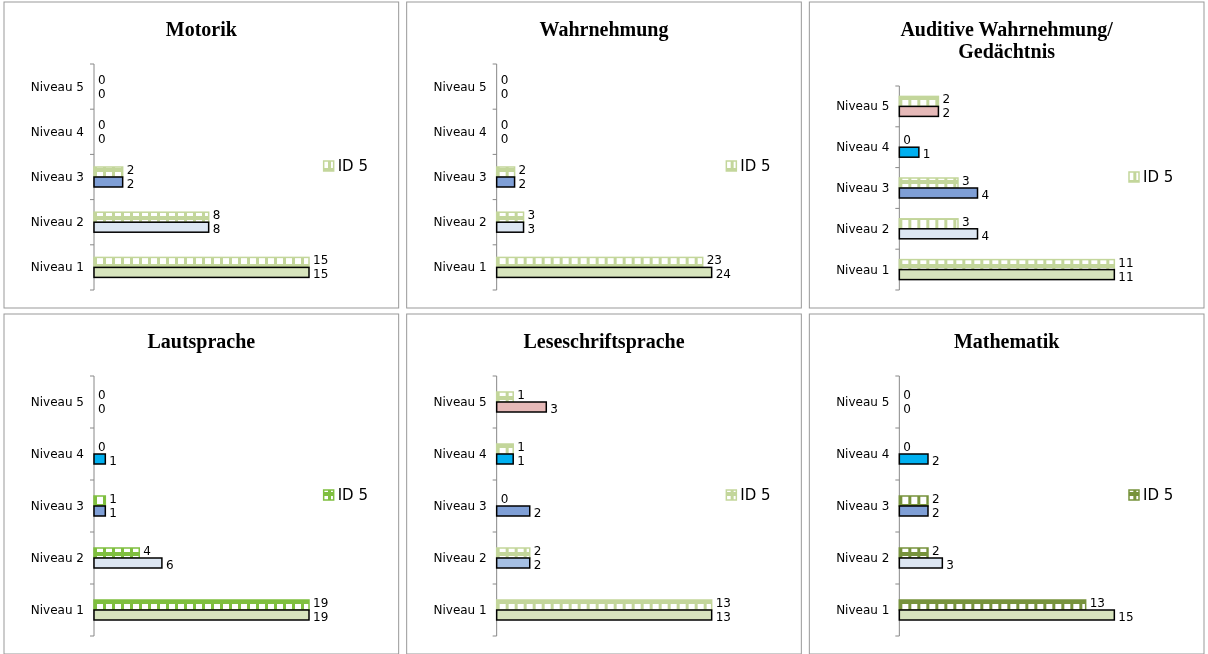  What do you see at coordinates (321, 603) in the screenshot?
I see `data-label: 19` at bounding box center [321, 603].